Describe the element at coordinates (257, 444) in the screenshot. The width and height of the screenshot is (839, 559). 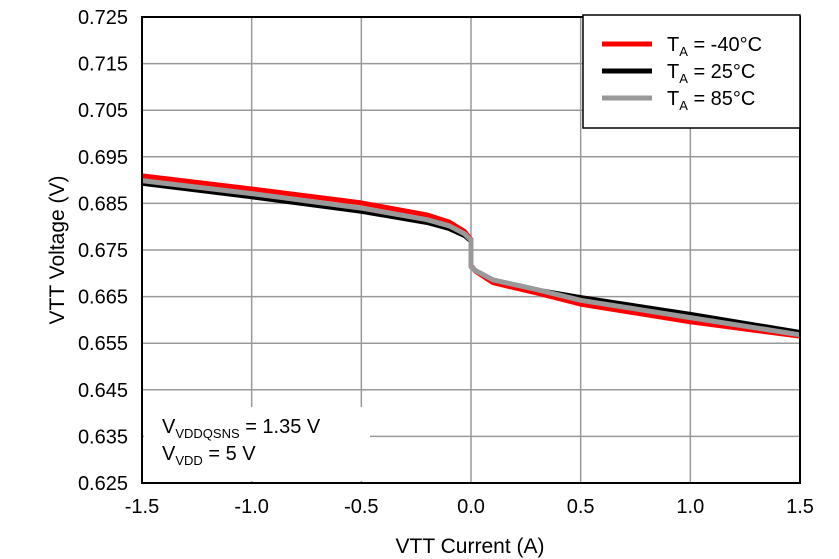
I see `annotation-background` at that location.